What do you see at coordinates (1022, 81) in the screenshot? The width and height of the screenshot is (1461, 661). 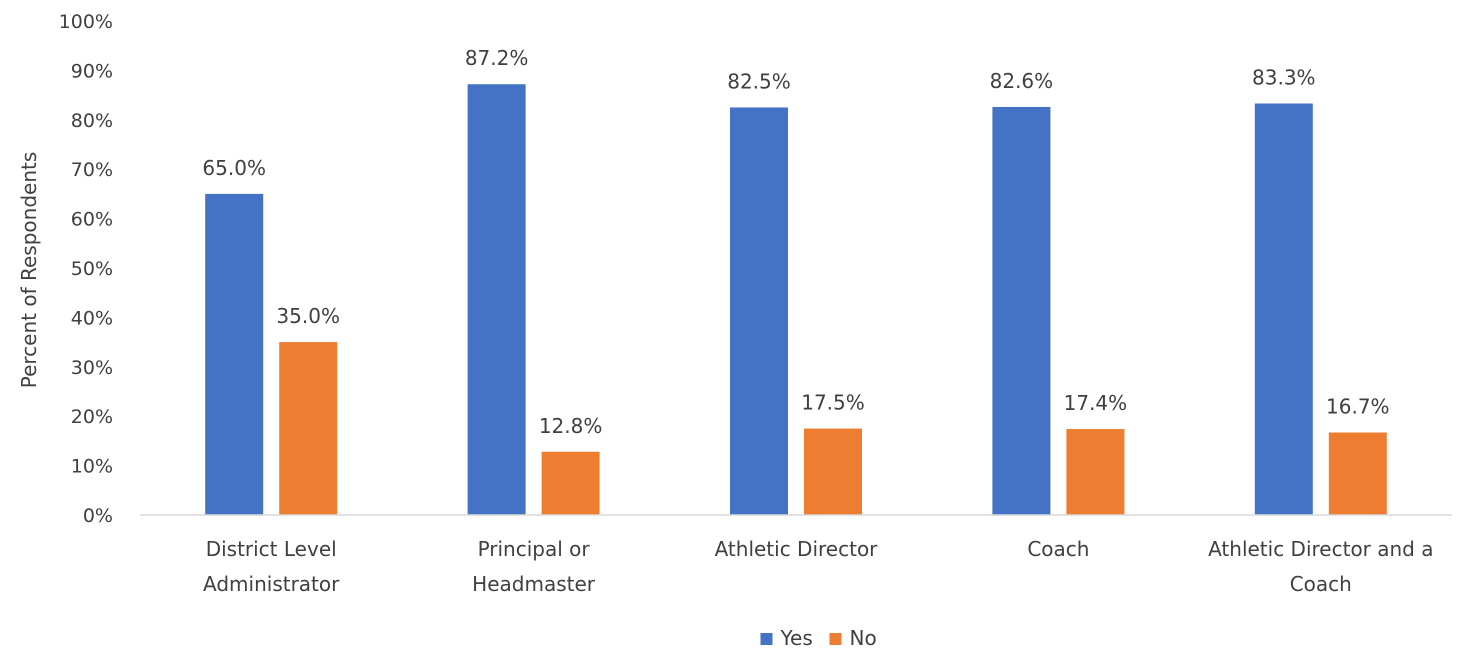 I see `data-label: 82.6%` at bounding box center [1022, 81].